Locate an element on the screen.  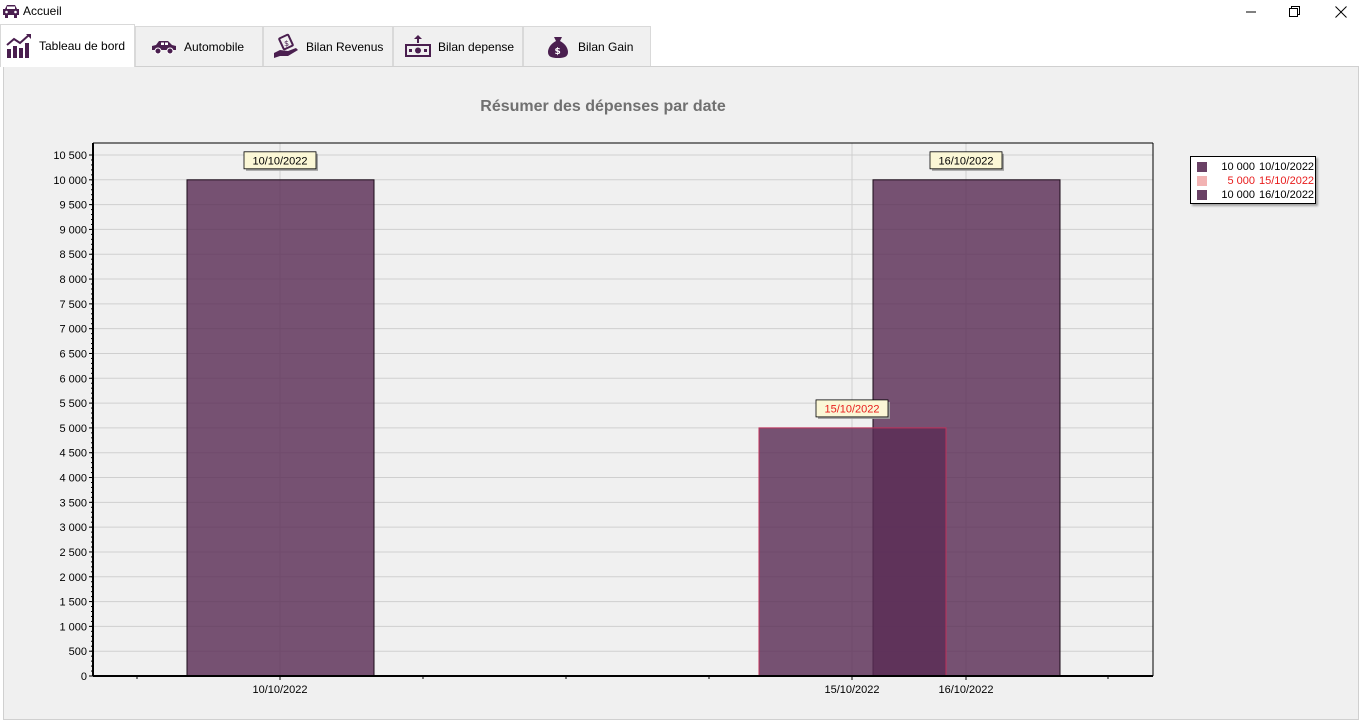
y-tick-label: 6 500 is located at coordinates (73, 354).